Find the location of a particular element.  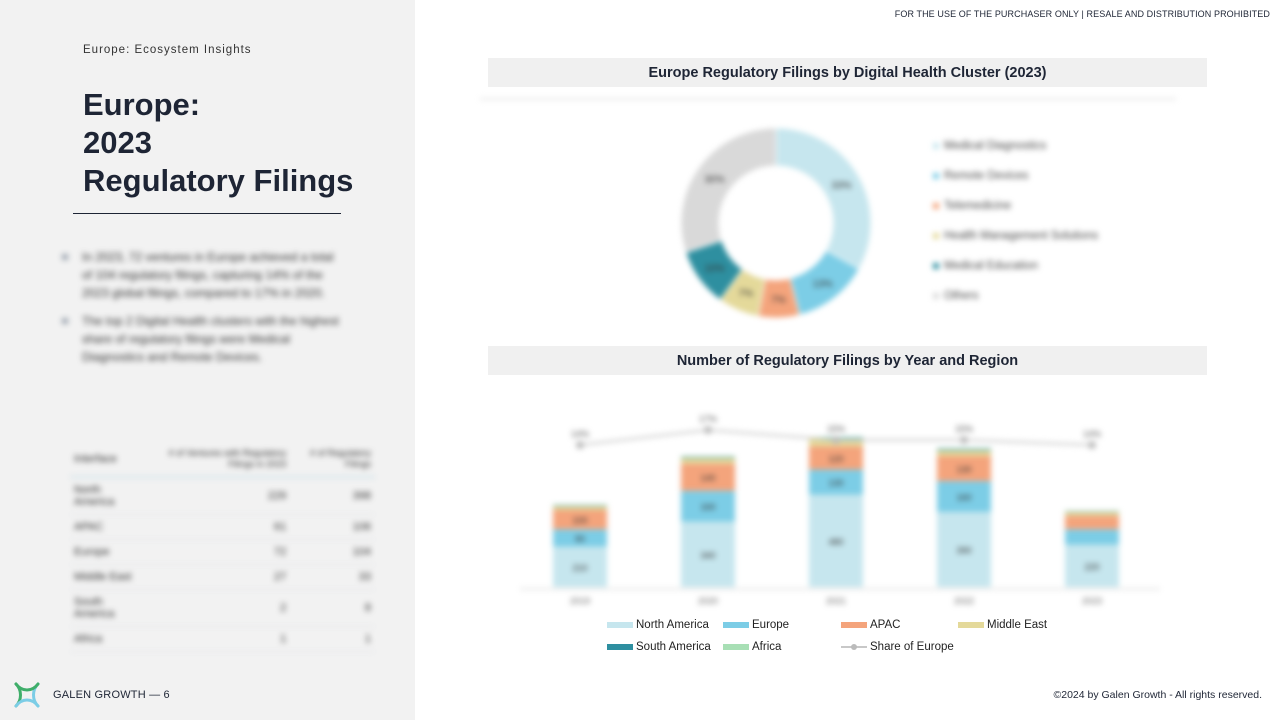

table-cell: North America is located at coordinates (106, 496).